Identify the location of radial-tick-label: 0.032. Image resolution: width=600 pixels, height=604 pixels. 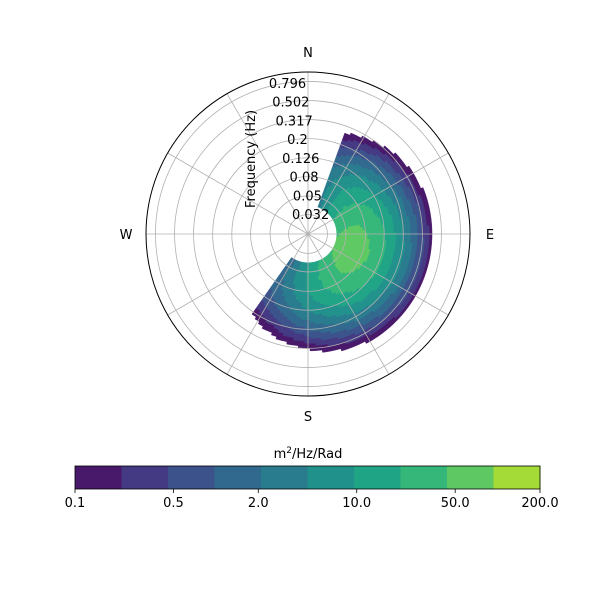
(310, 215).